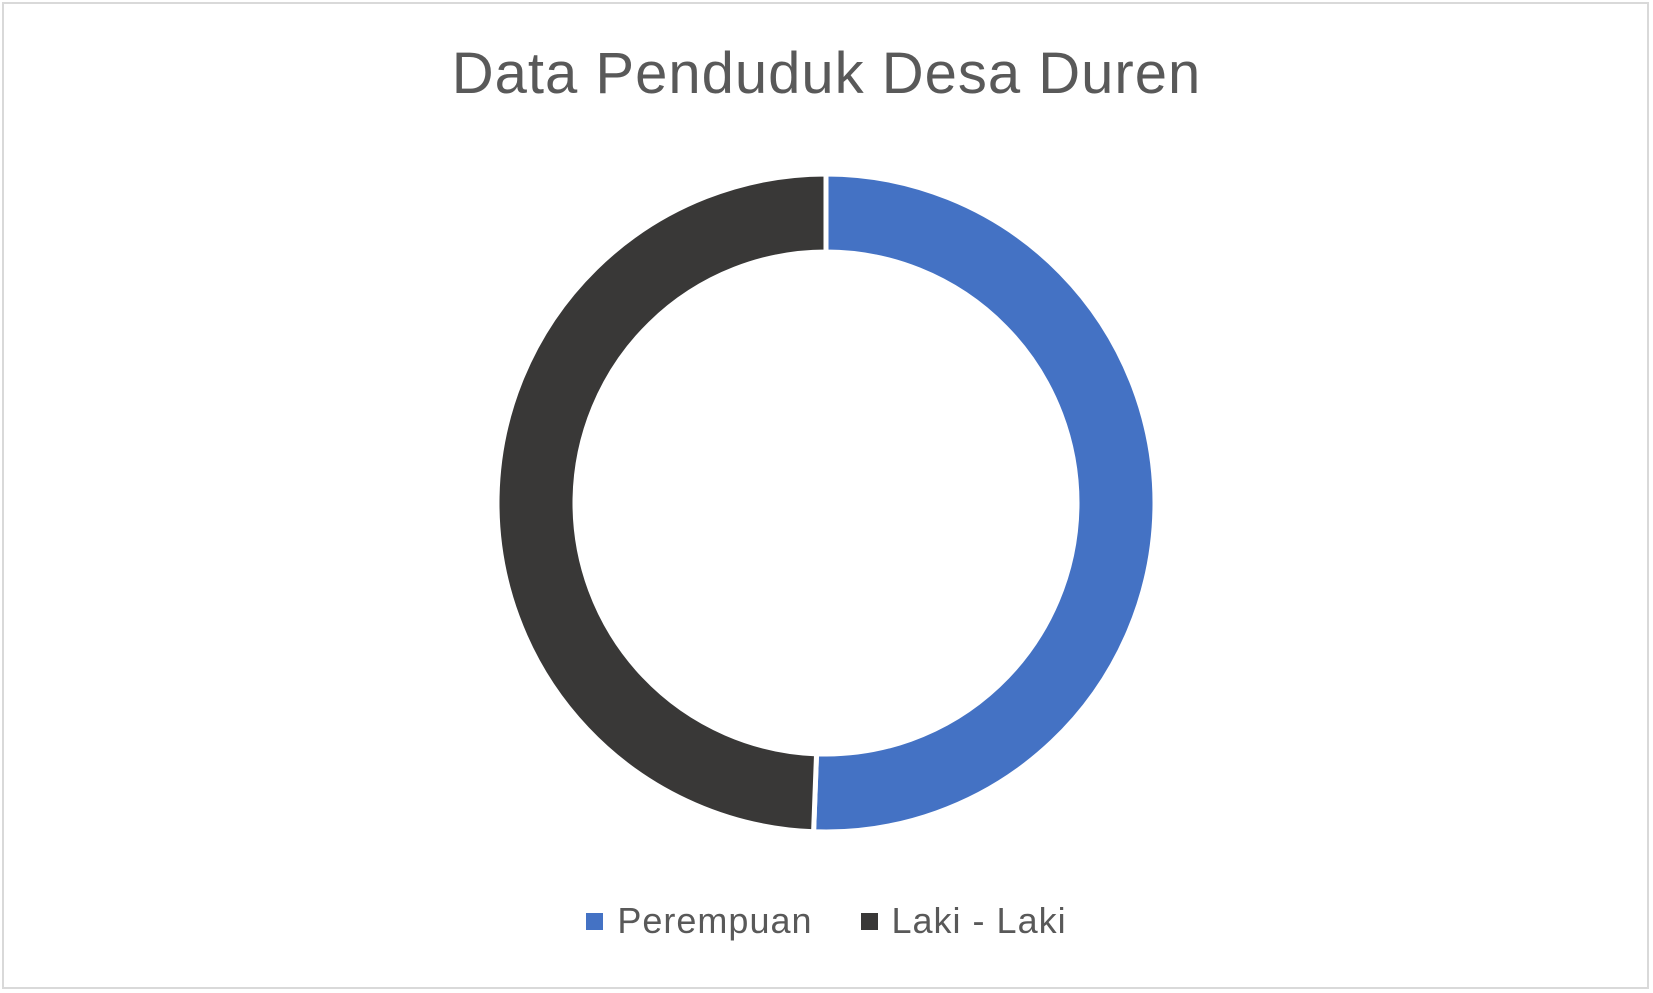 This screenshot has height=993, width=1653. Describe the element at coordinates (826, 73) in the screenshot. I see `chart-title: Data Penduduk Desa Duren` at that location.